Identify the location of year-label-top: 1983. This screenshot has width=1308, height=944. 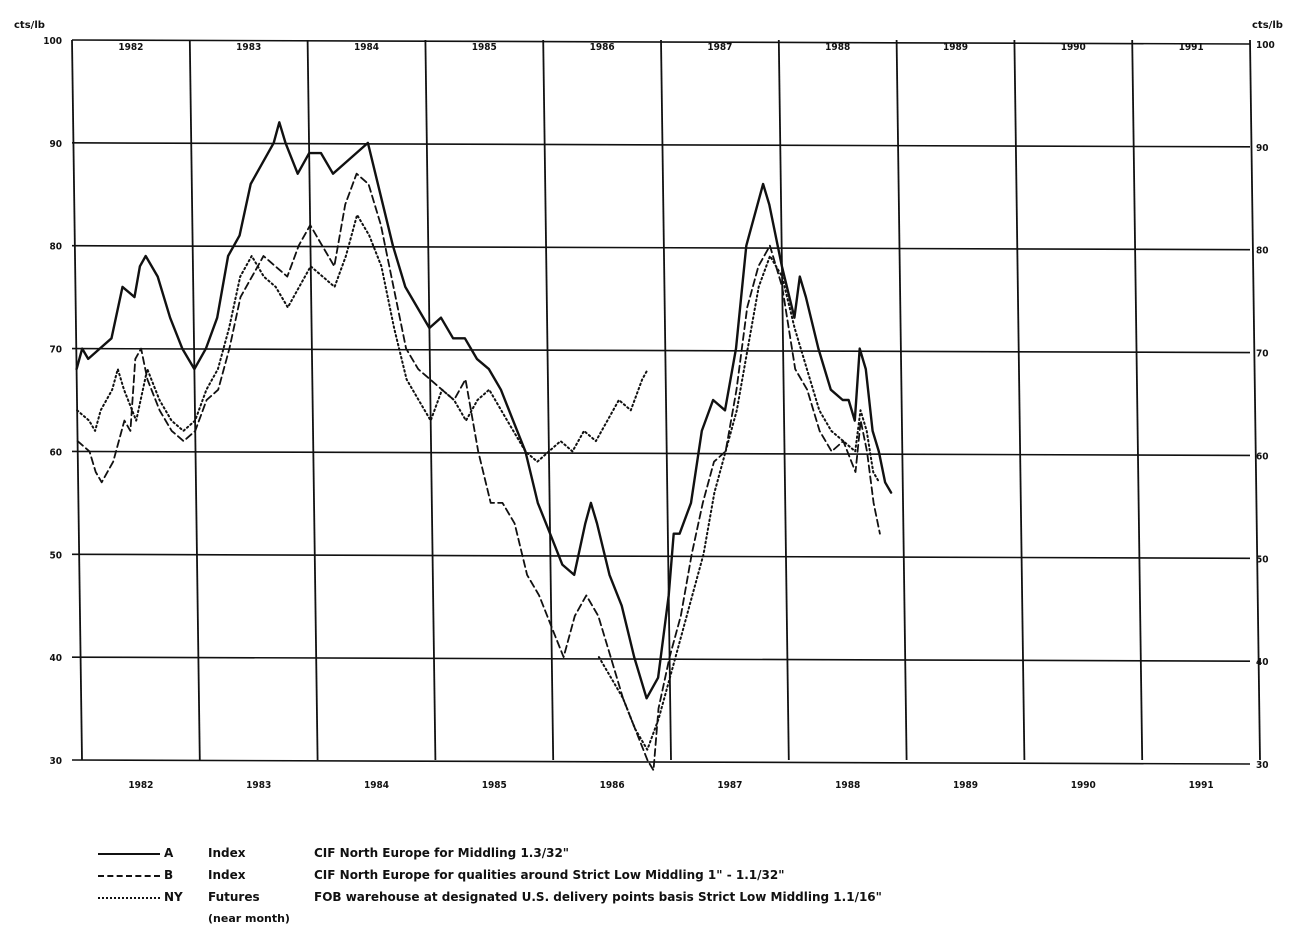
(248, 47).